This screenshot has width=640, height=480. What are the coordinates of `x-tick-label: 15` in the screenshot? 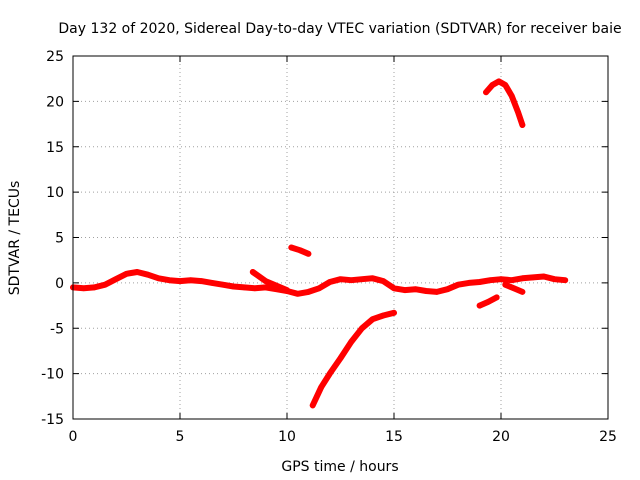 It's located at (394, 437).